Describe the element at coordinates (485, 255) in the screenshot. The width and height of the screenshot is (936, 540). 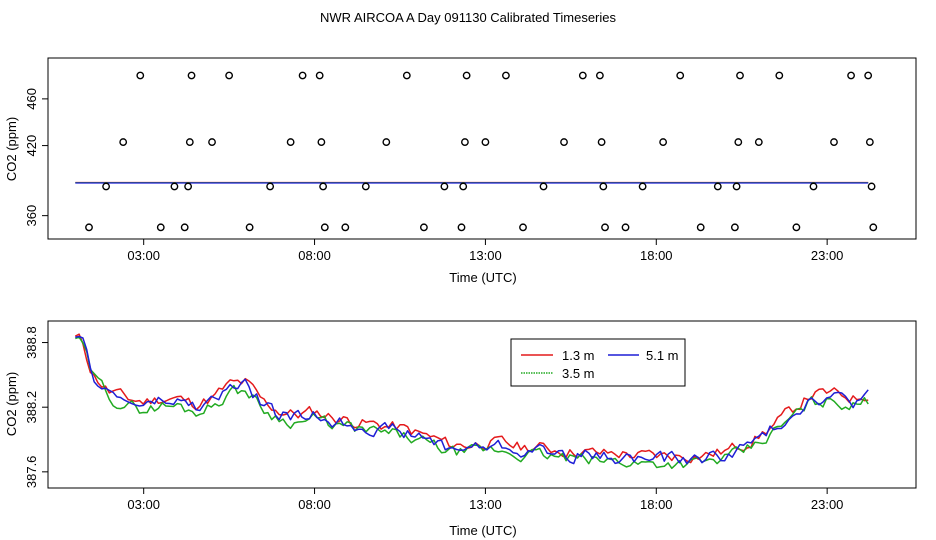
I see `top-x-tick-label: 13:00` at that location.